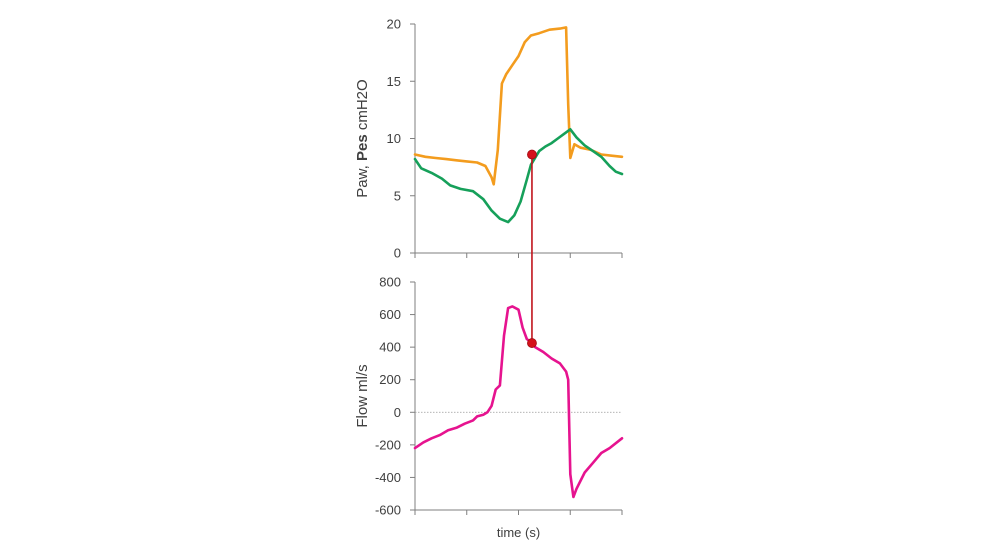 The image size is (984, 554). What do you see at coordinates (532, 248) in the screenshot?
I see `marker-connector` at bounding box center [532, 248].